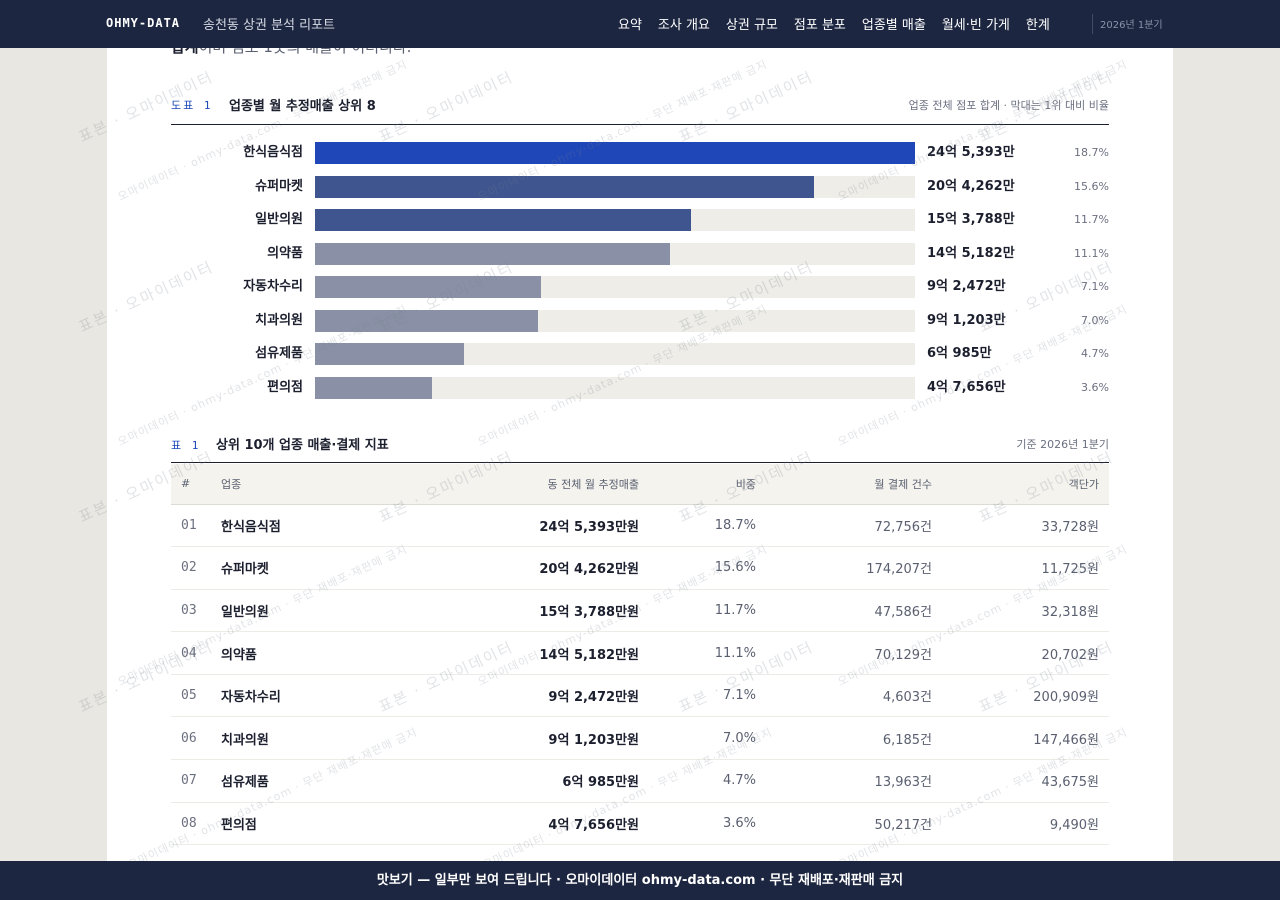 Image resolution: width=1280 pixels, height=900 pixels. What do you see at coordinates (279, 186) in the screenshot?
I see `bar-category-label: 슈퍼마켓` at bounding box center [279, 186].